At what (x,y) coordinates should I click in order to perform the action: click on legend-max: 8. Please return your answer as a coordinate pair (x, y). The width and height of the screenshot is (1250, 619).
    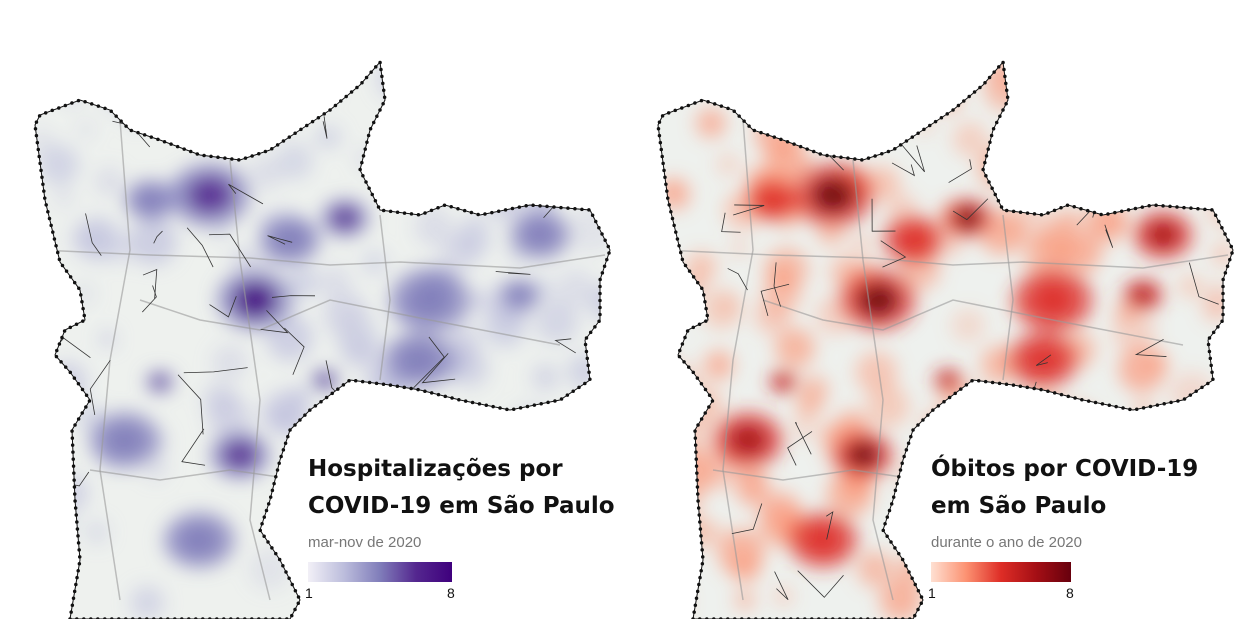
    Looking at the image, I should click on (451, 593).